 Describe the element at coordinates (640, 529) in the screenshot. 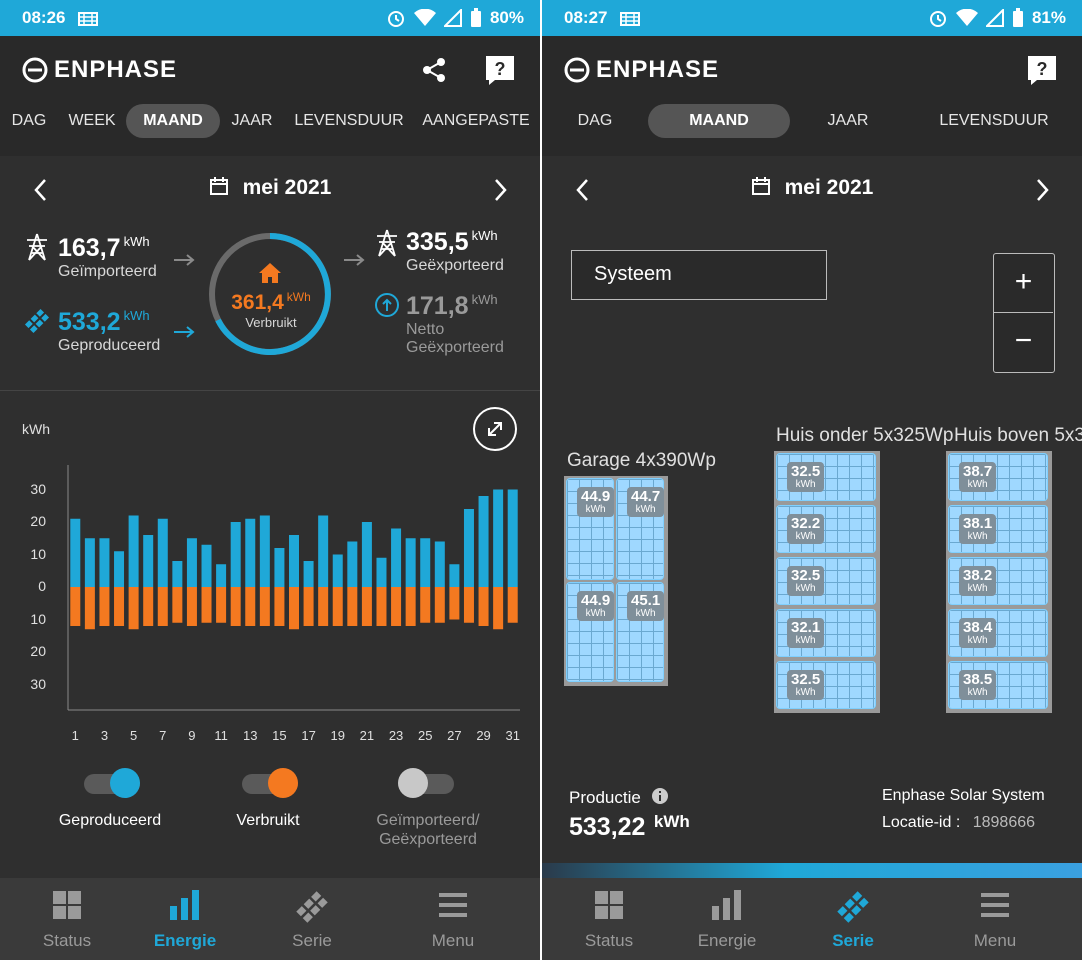

I see `solar-module: 44.7 kWh` at that location.